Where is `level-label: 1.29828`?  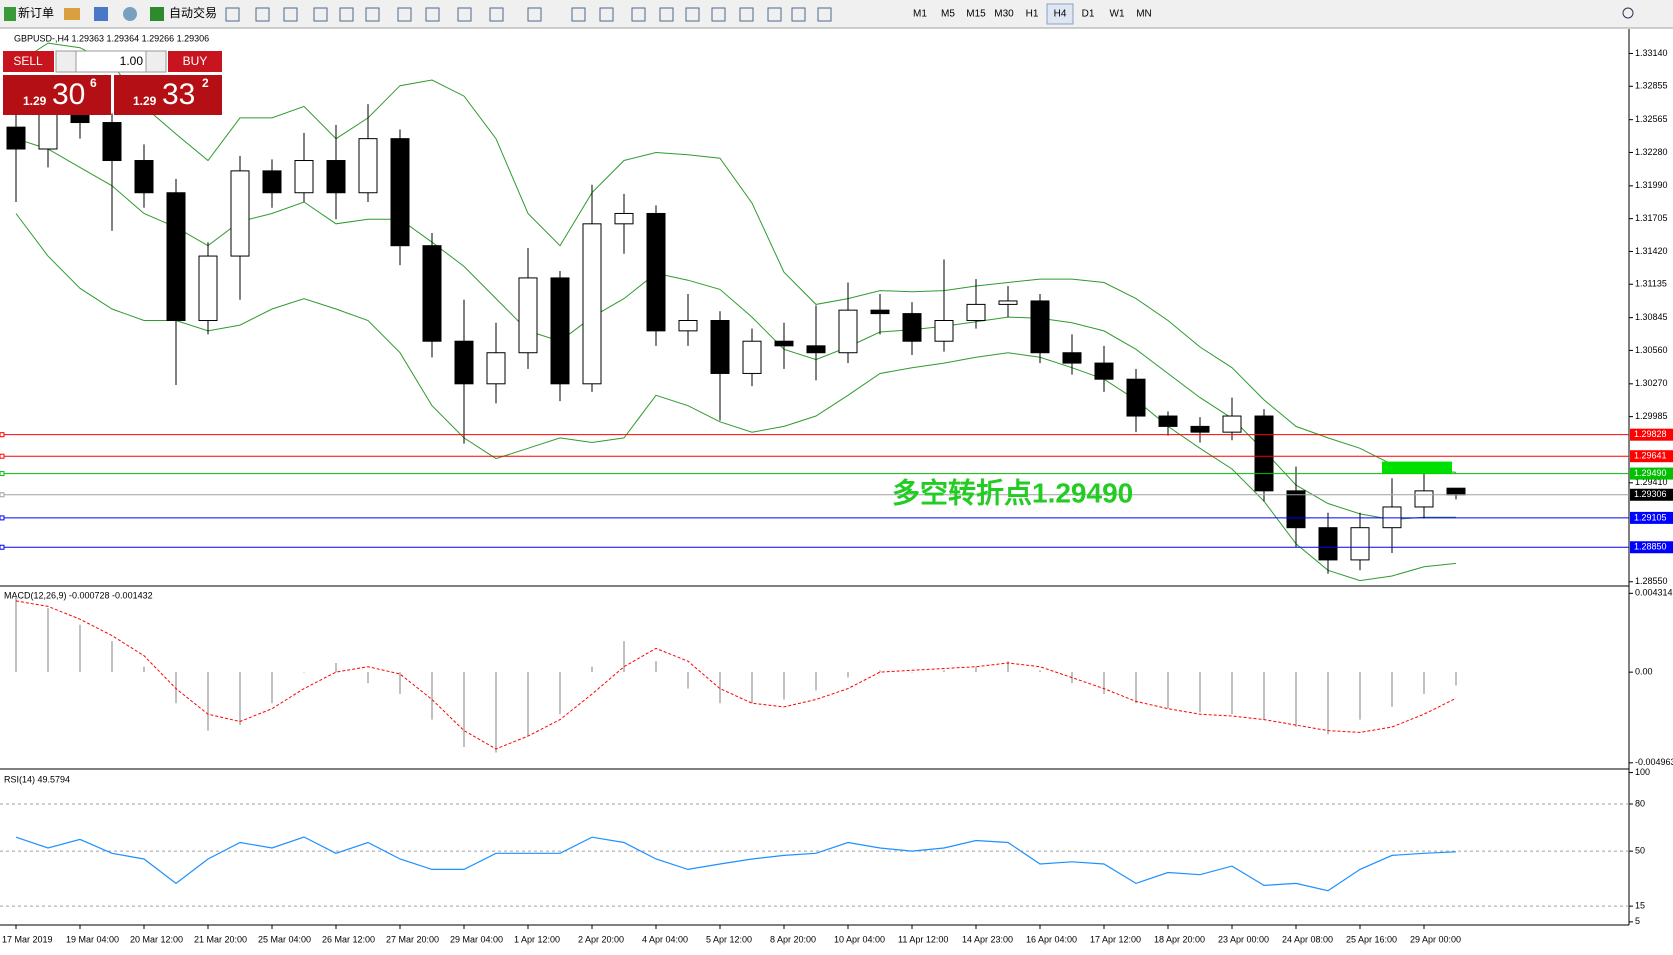 level-label: 1.29828 is located at coordinates (1650, 434).